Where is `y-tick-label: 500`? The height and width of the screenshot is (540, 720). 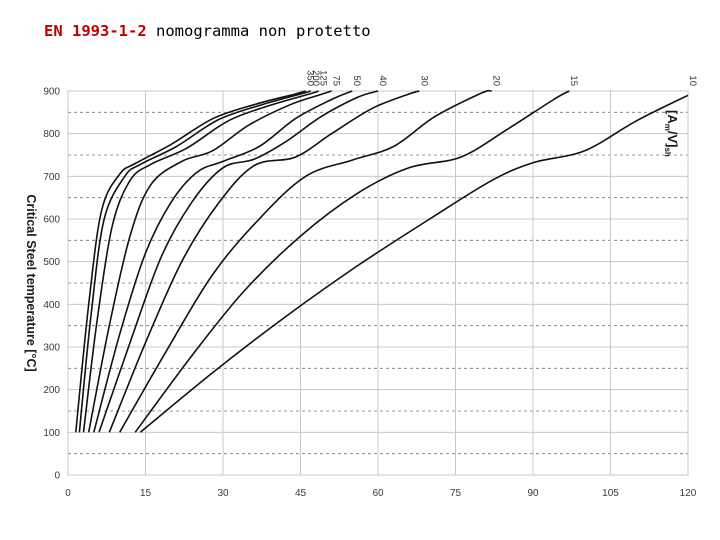 y-tick-label: 500 is located at coordinates (51, 262).